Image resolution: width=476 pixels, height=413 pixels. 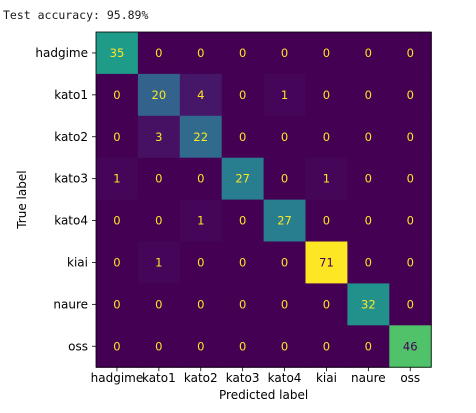 What do you see at coordinates (200, 137) in the screenshot?
I see `cell-value-label: 22` at bounding box center [200, 137].